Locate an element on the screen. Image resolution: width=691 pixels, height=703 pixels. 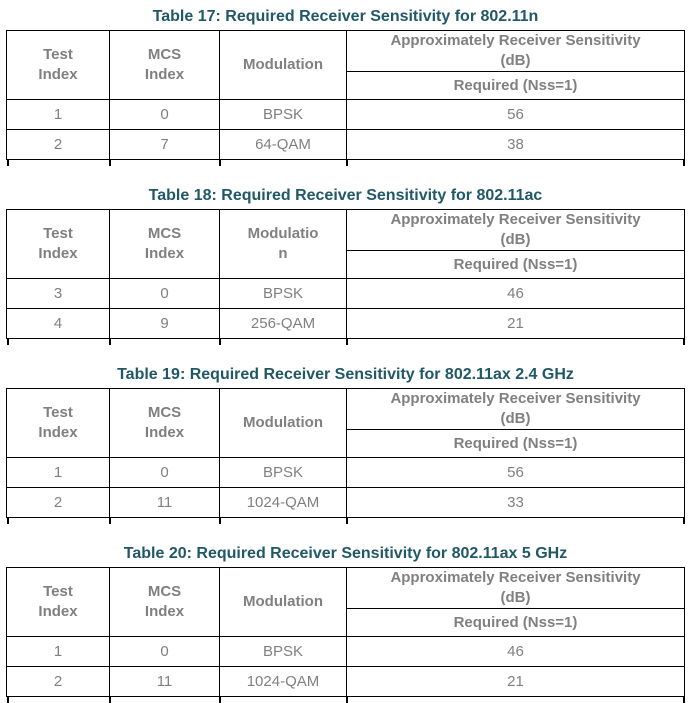
cell-required: 38 is located at coordinates (515, 144).